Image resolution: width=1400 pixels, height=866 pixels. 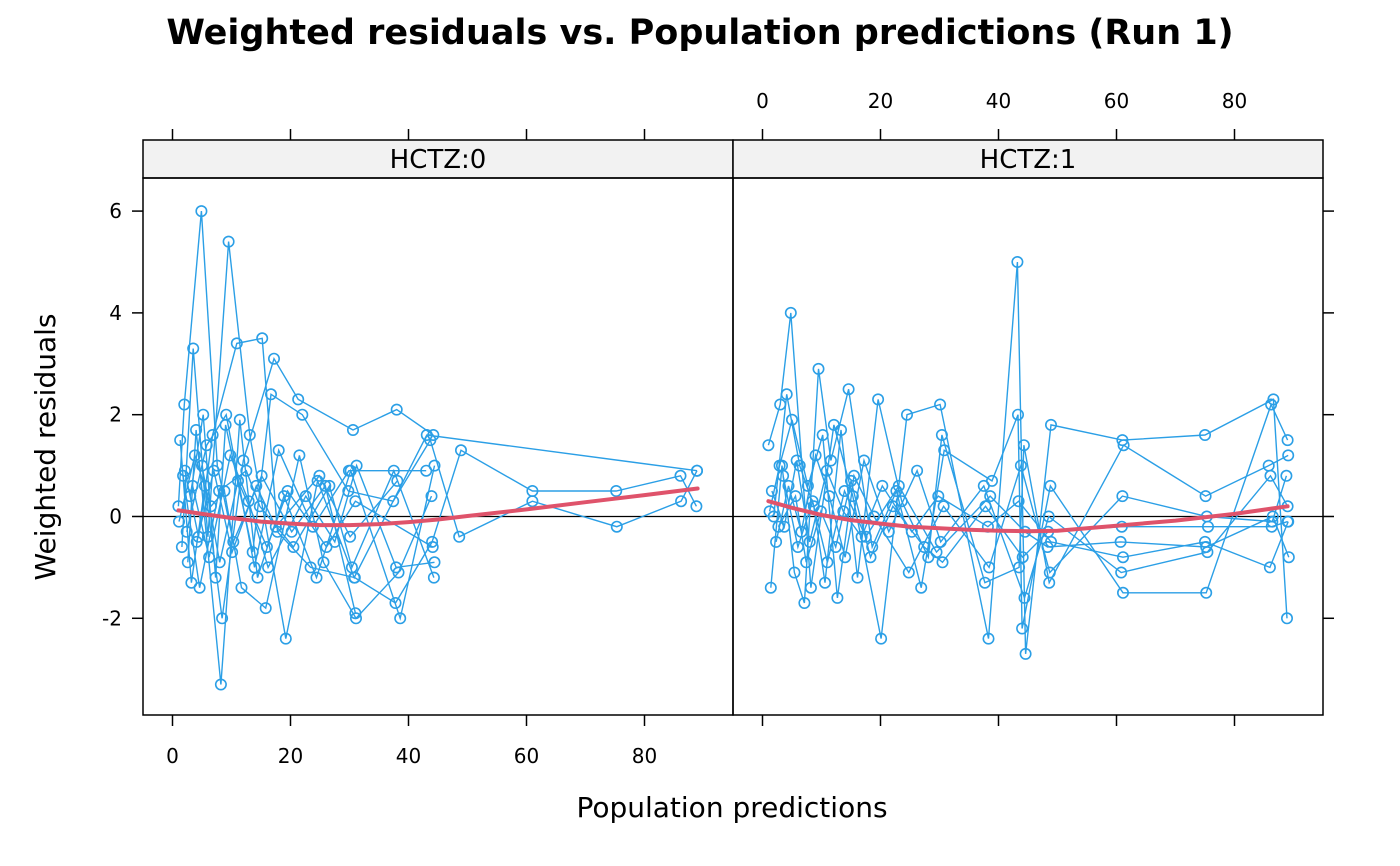 What do you see at coordinates (408, 756) in the screenshot?
I see `x-tick-label: 40` at bounding box center [408, 756].